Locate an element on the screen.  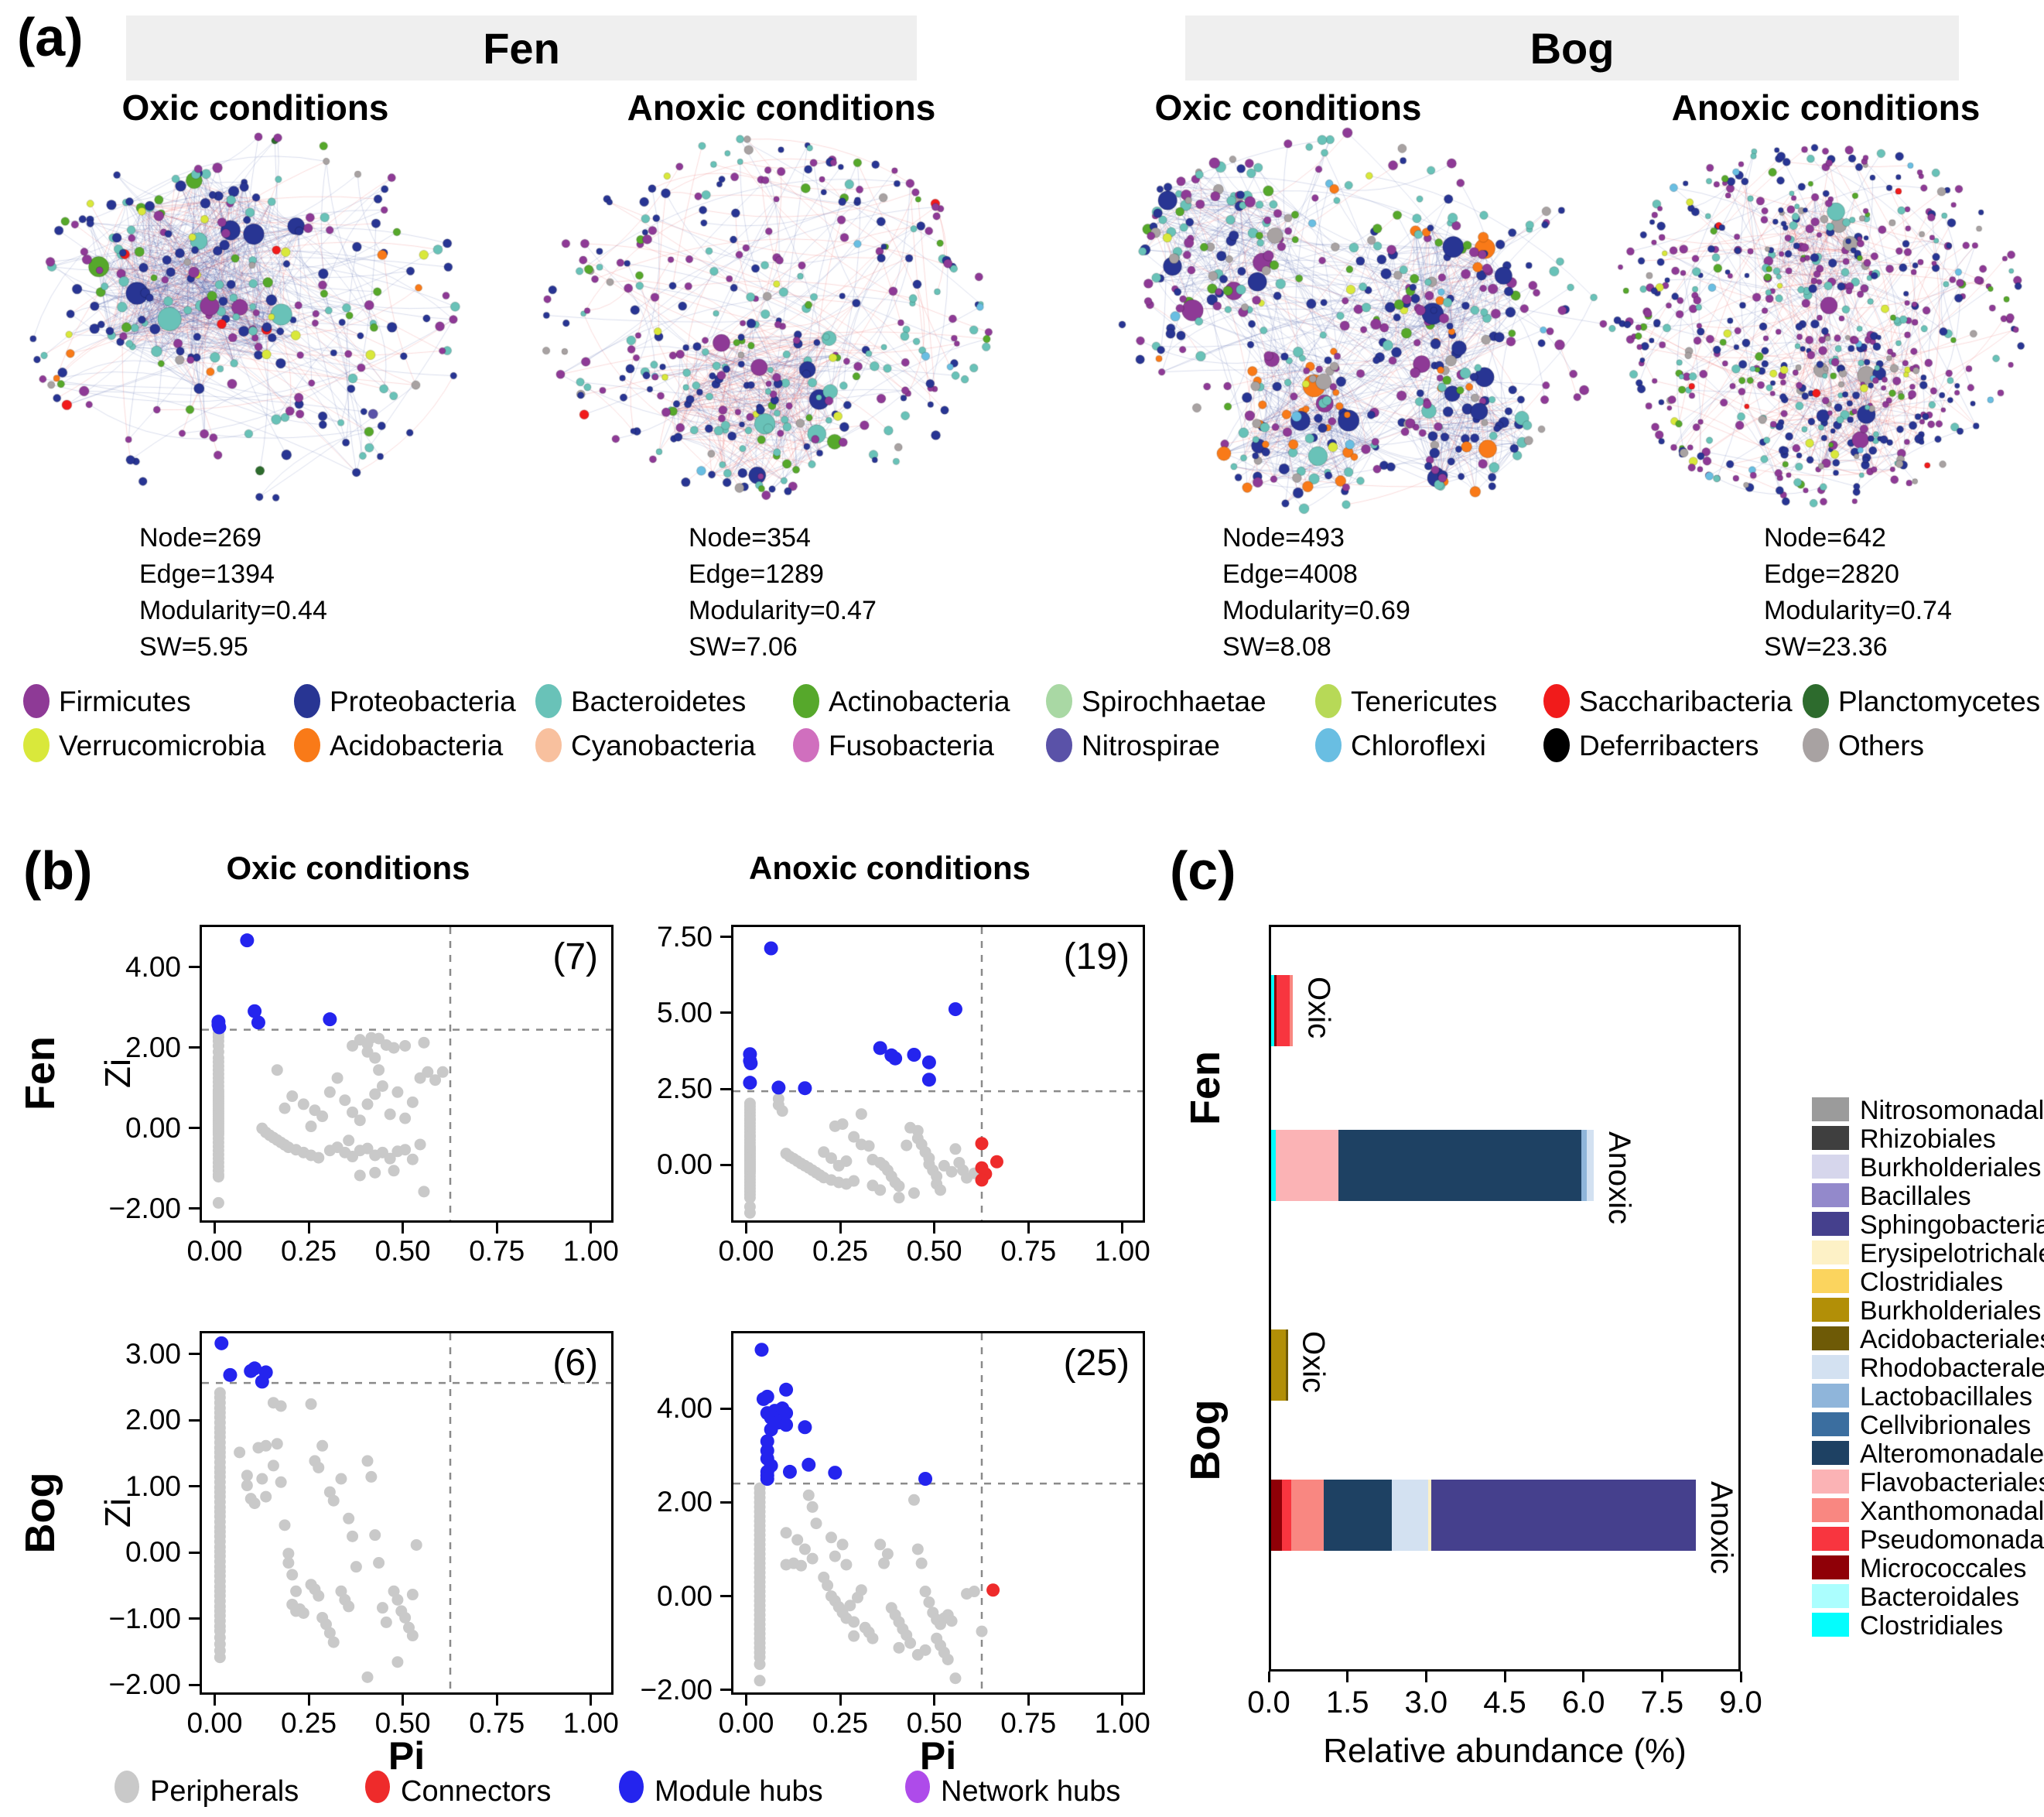
network-stat-line: Node=354 is located at coordinates (750, 538).